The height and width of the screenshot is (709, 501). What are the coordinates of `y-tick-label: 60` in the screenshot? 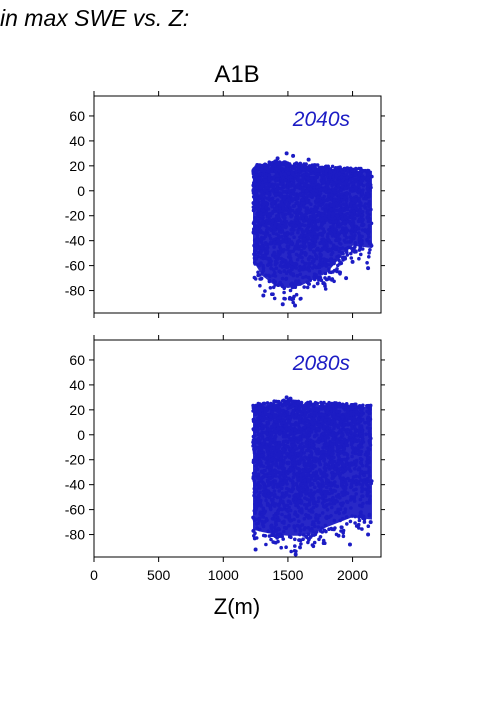 It's located at (77, 360).